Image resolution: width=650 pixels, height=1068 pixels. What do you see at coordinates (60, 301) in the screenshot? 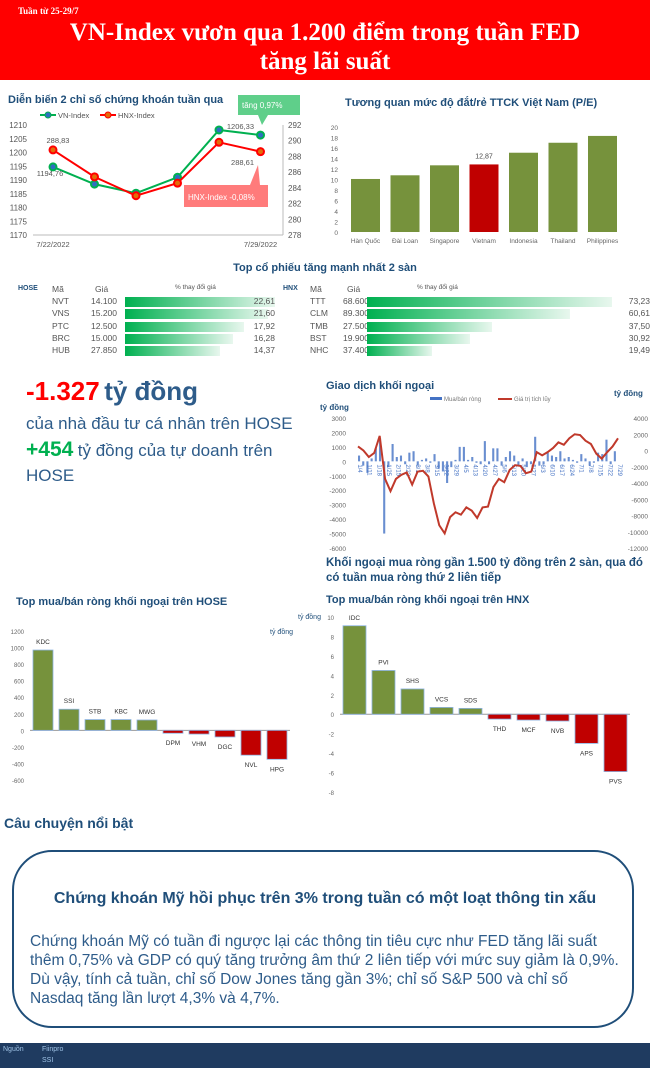
I see `ticker: NVT` at bounding box center [60, 301].